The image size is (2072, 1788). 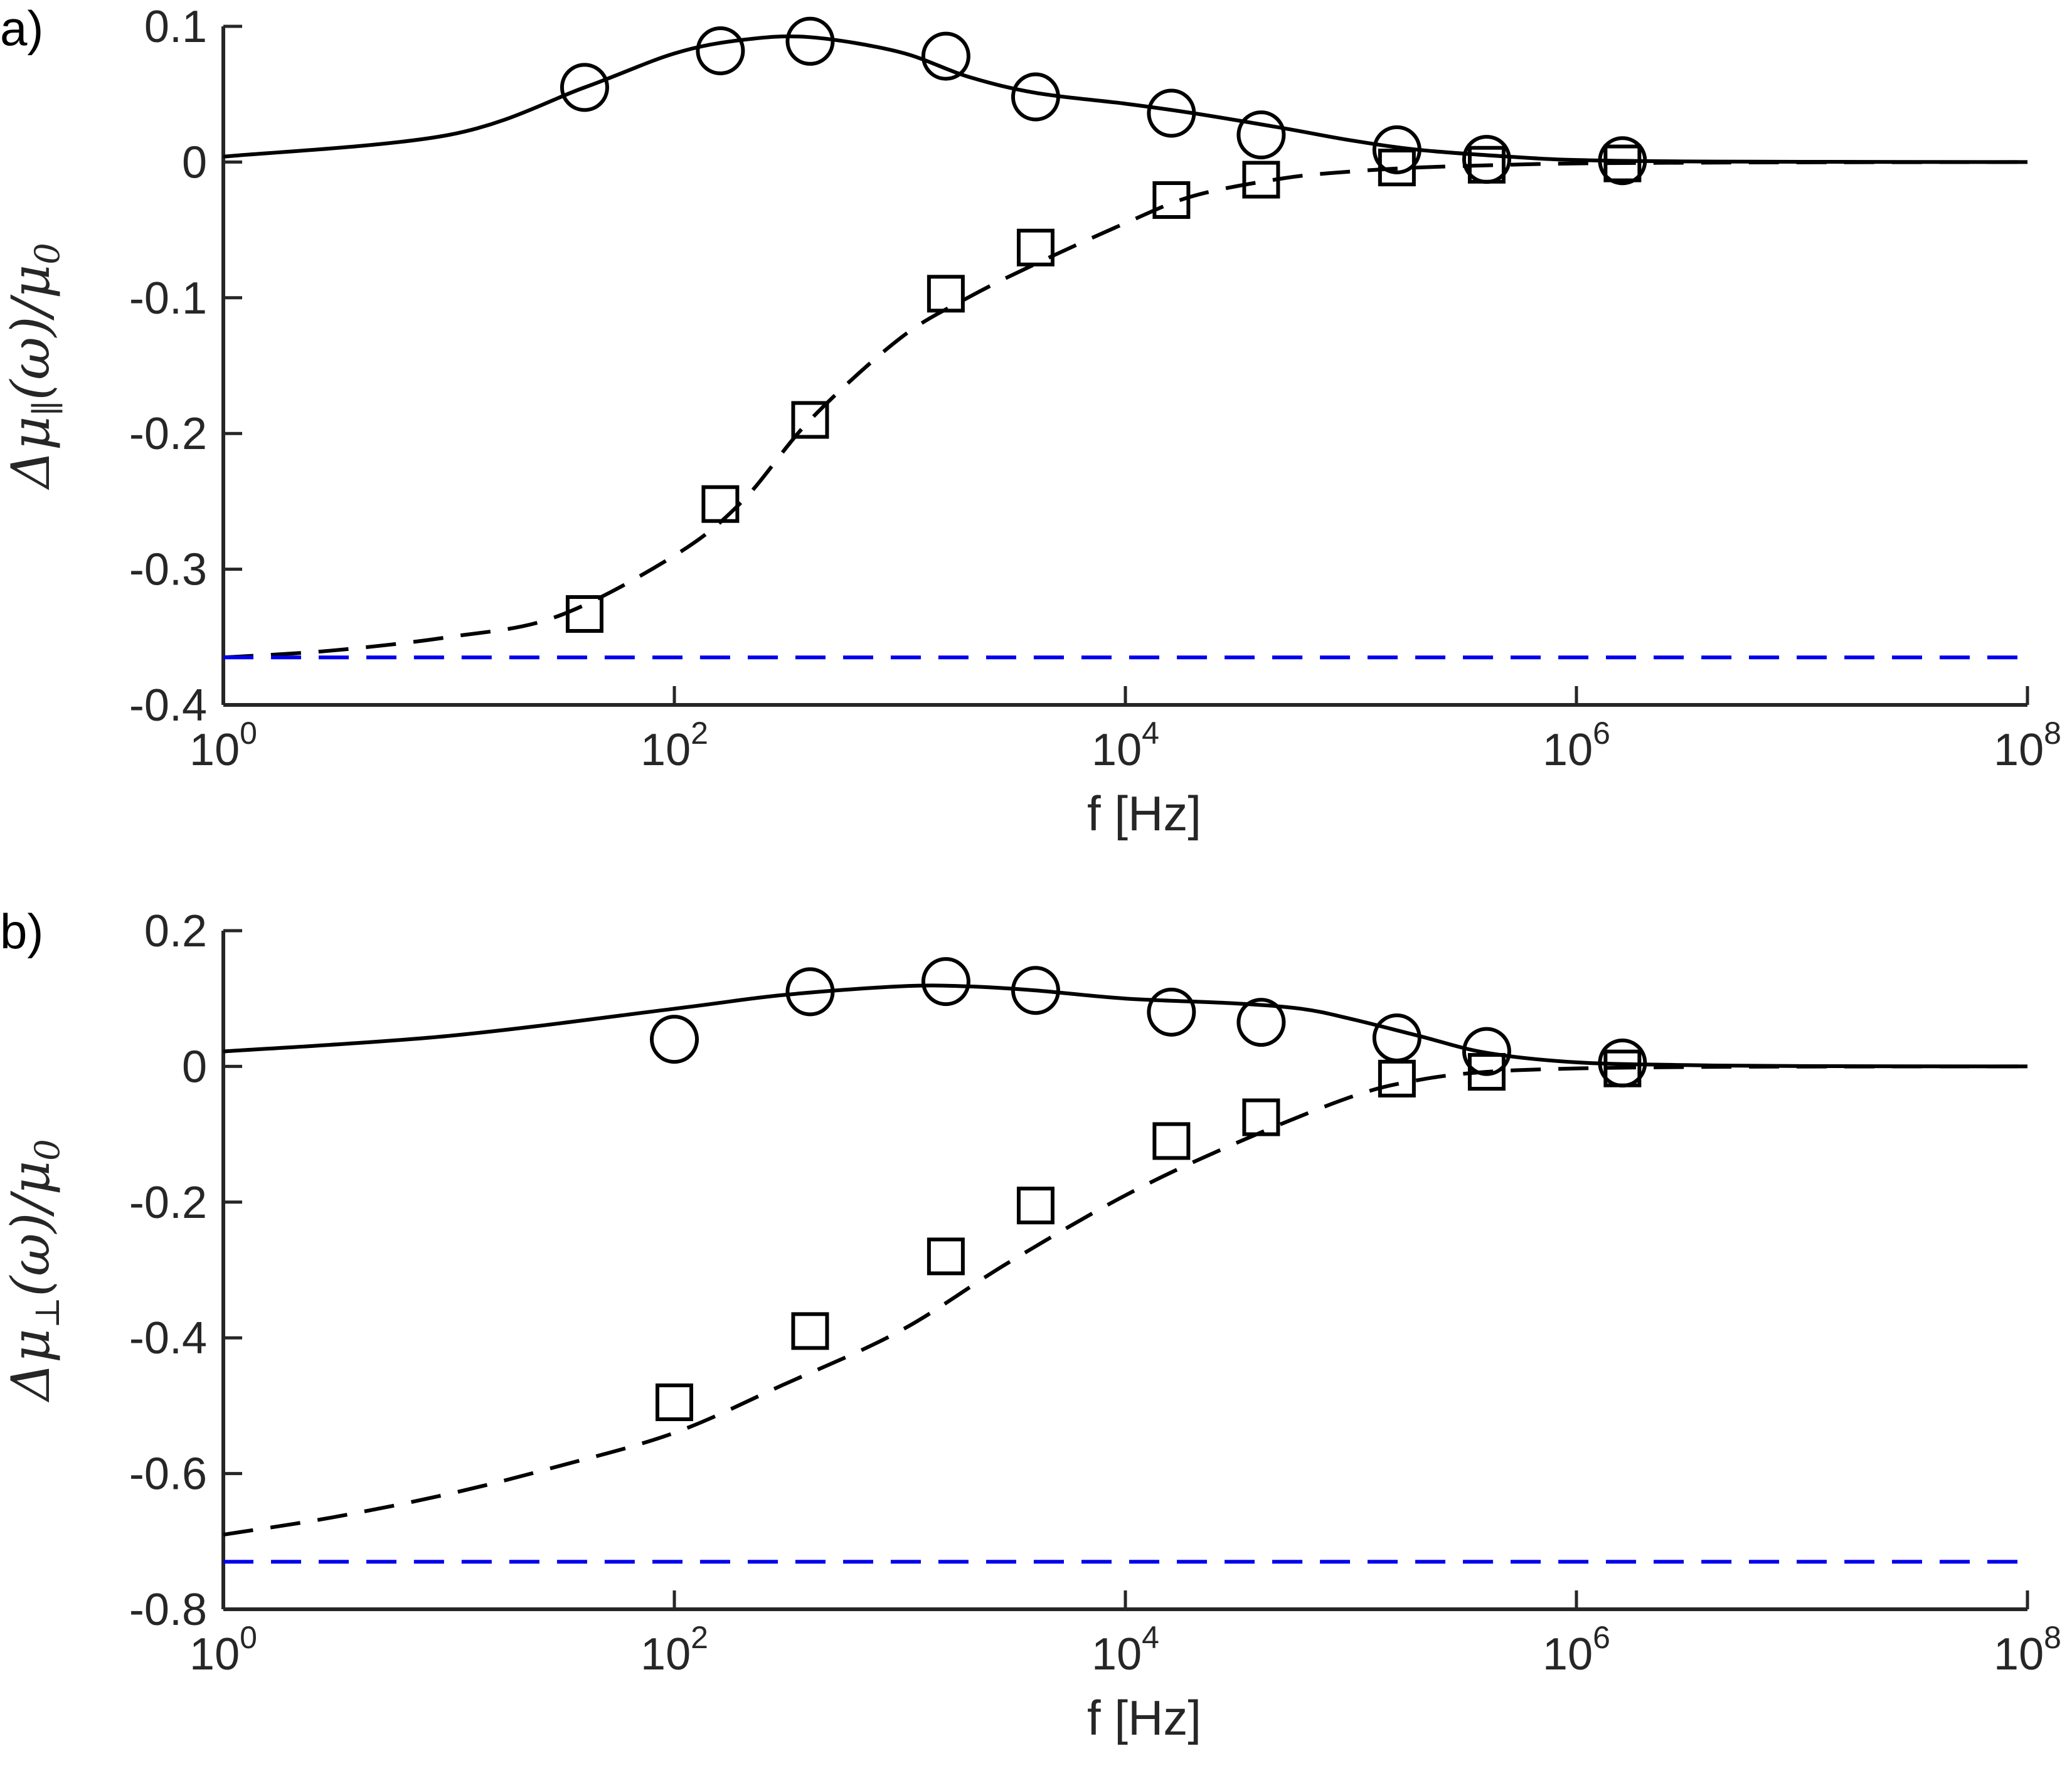 What do you see at coordinates (175, 27) in the screenshot?
I see `y-tick-label: 0.1` at bounding box center [175, 27].